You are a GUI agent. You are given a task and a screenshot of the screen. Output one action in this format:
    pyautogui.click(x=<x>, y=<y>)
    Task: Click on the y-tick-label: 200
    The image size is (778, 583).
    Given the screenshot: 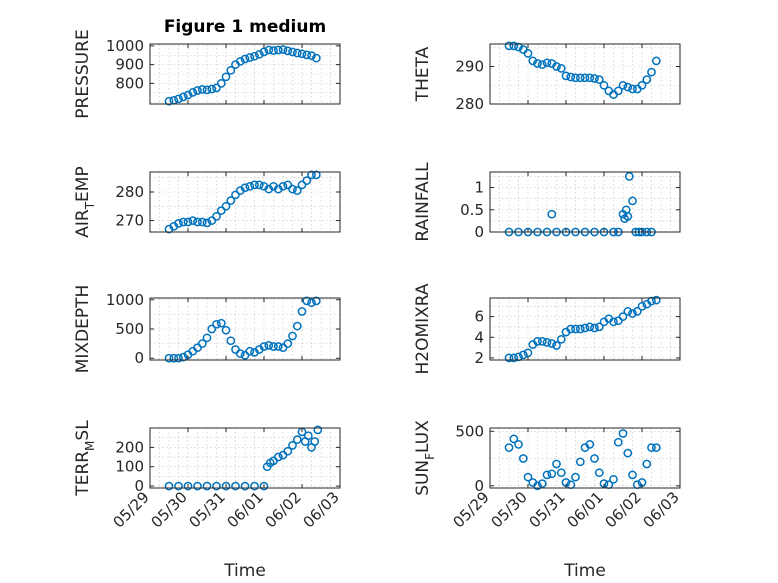 What is the action you would take?
    pyautogui.click(x=129, y=447)
    